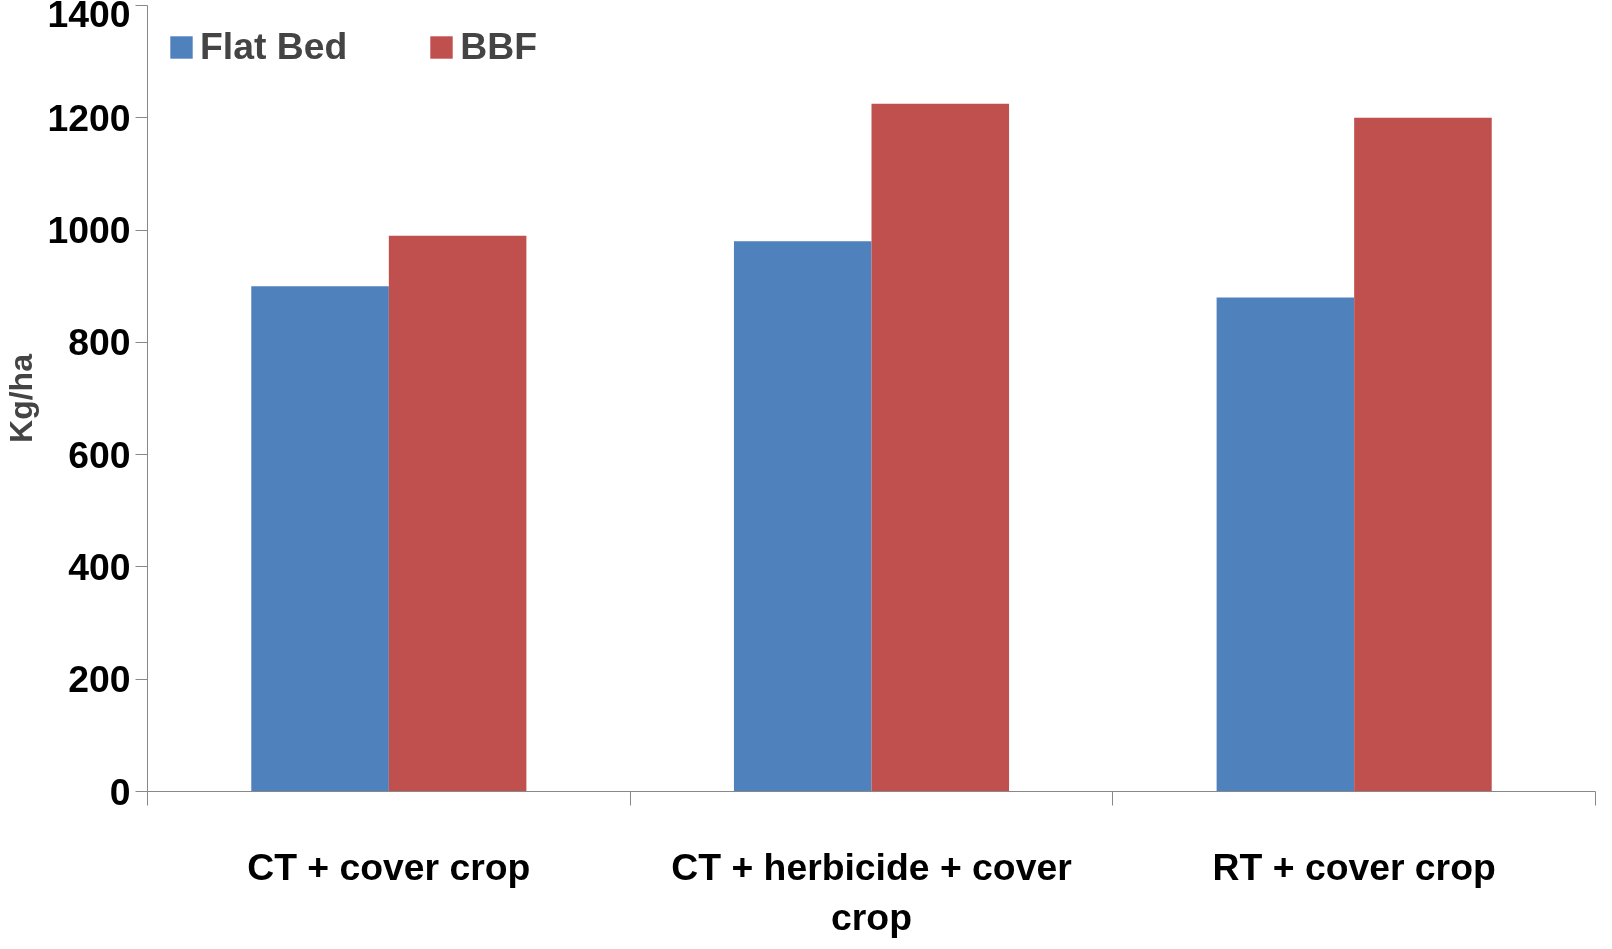 The width and height of the screenshot is (1612, 949). I want to click on y-tick-label: 600, so click(99, 454).